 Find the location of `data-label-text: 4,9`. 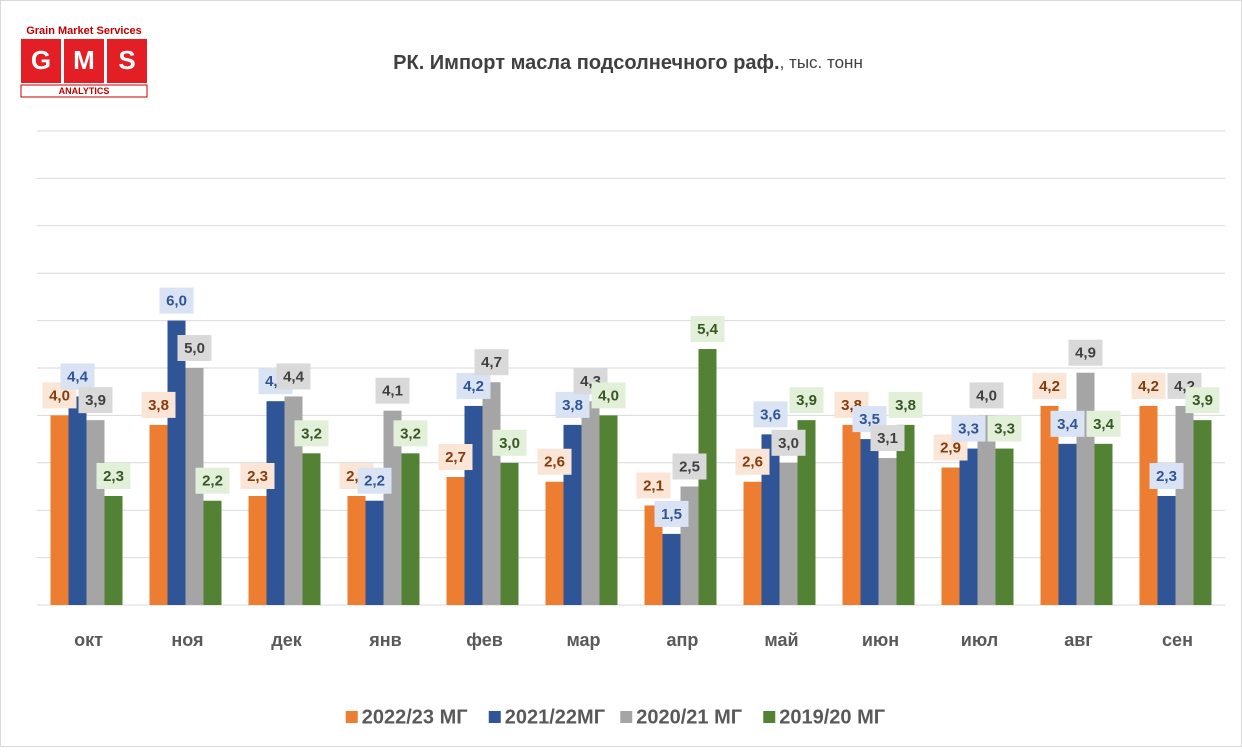

data-label-text: 4,9 is located at coordinates (1085, 353).